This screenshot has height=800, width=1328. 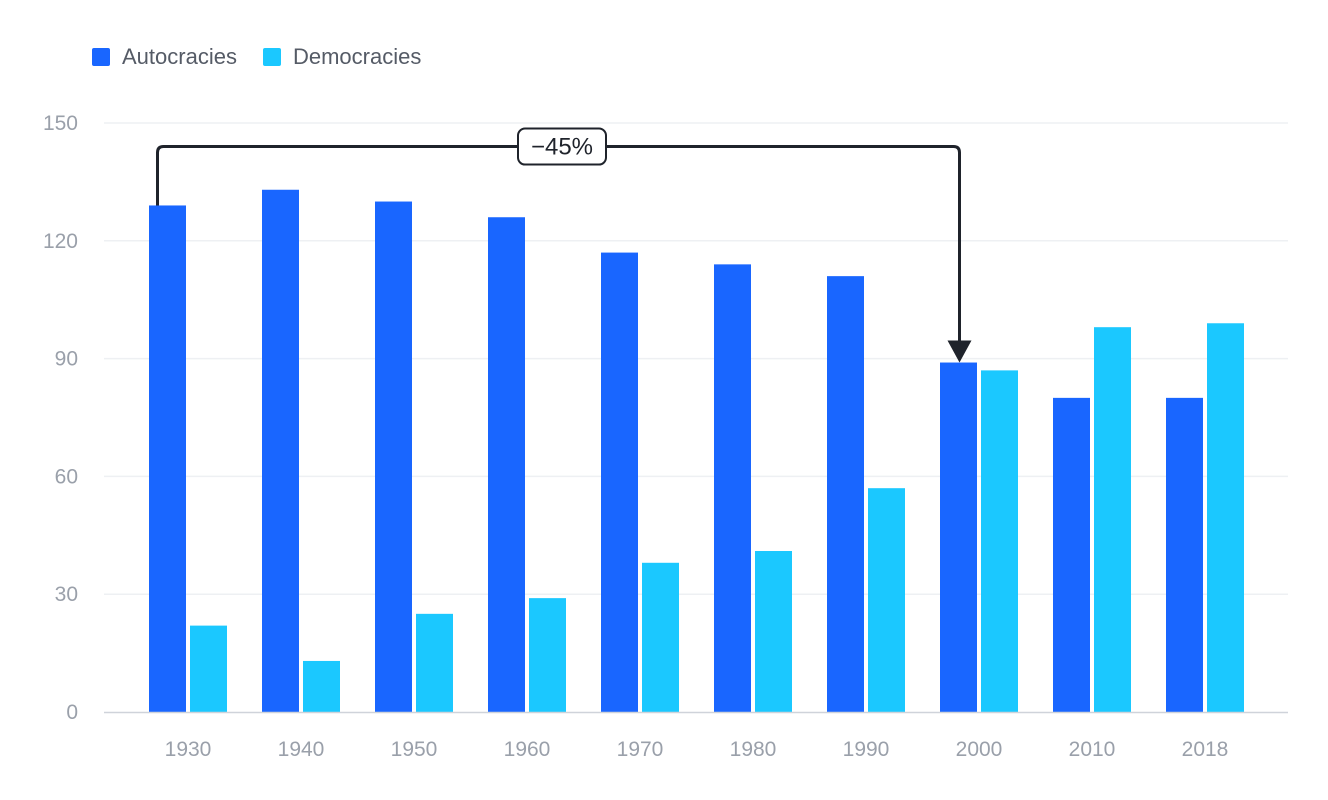 I want to click on x-tick-label: 1980, so click(x=753, y=749).